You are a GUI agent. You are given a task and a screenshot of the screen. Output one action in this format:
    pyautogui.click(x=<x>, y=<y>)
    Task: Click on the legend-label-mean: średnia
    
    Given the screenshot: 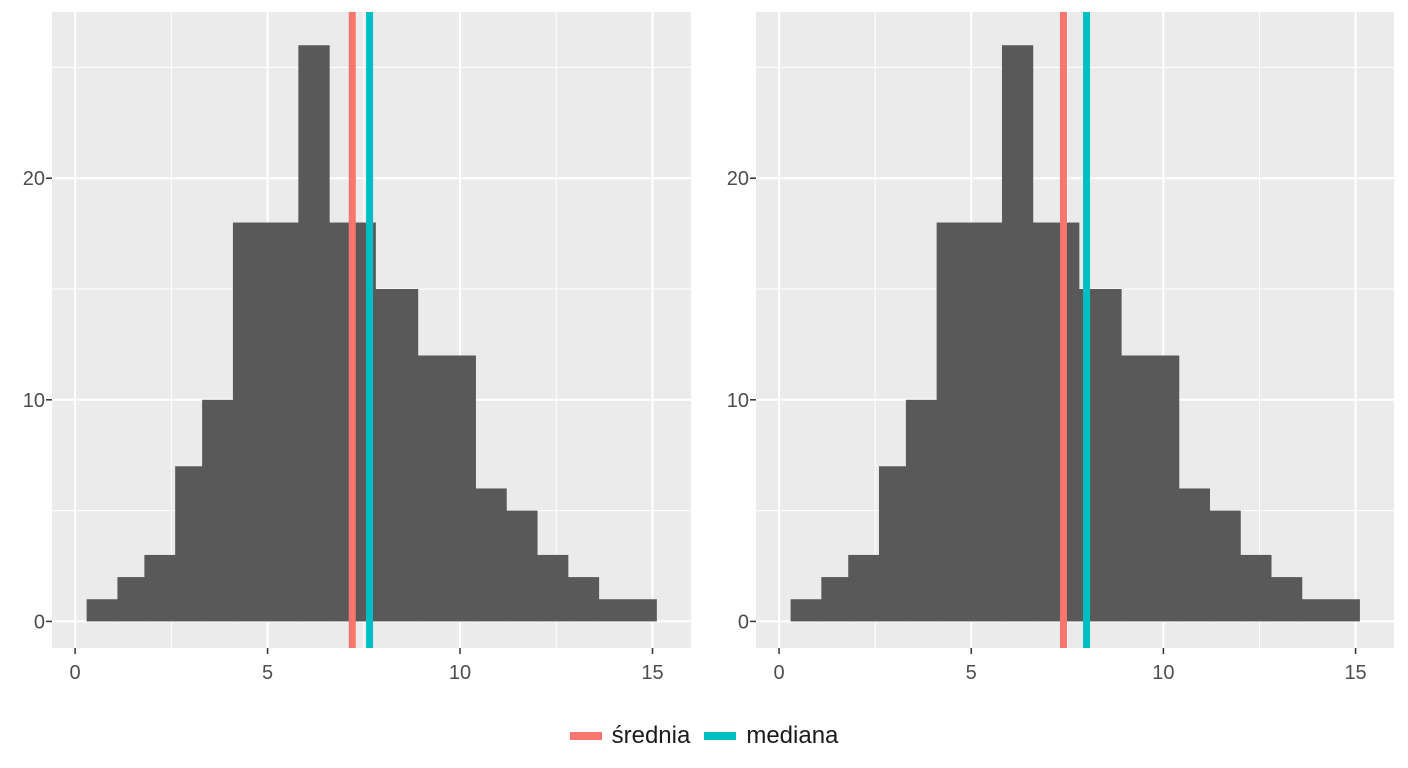 What is the action you would take?
    pyautogui.click(x=651, y=735)
    